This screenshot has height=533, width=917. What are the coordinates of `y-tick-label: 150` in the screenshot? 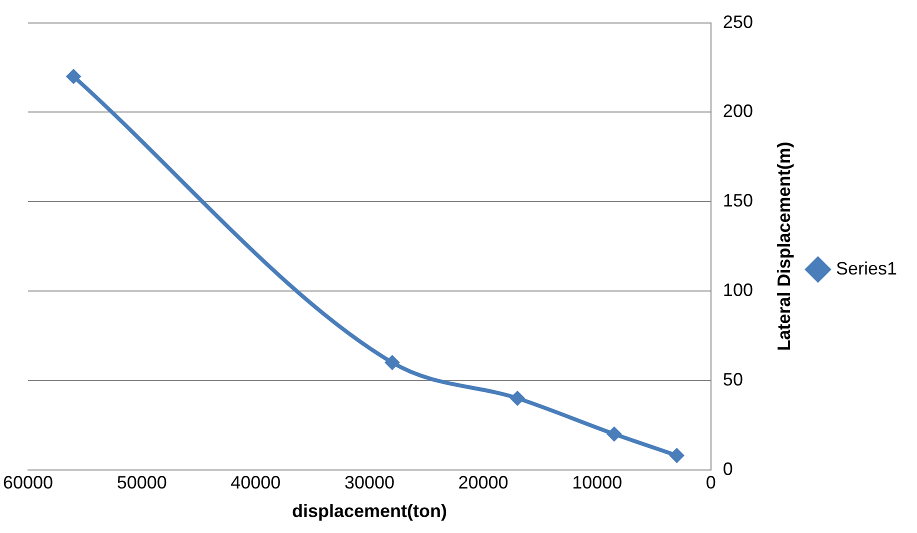 It's located at (737, 200).